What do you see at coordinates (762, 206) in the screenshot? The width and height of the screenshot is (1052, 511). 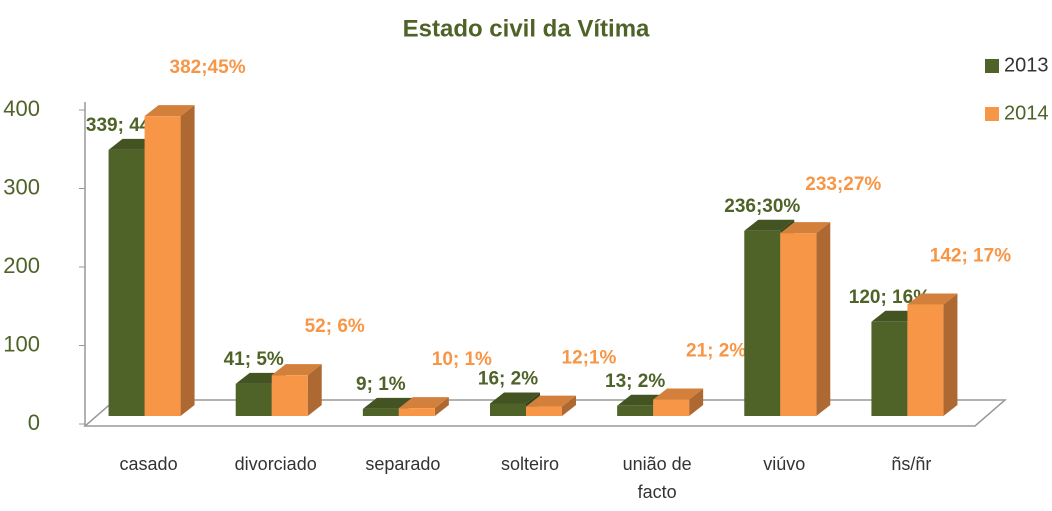 I see `data-label: 236;30%` at bounding box center [762, 206].